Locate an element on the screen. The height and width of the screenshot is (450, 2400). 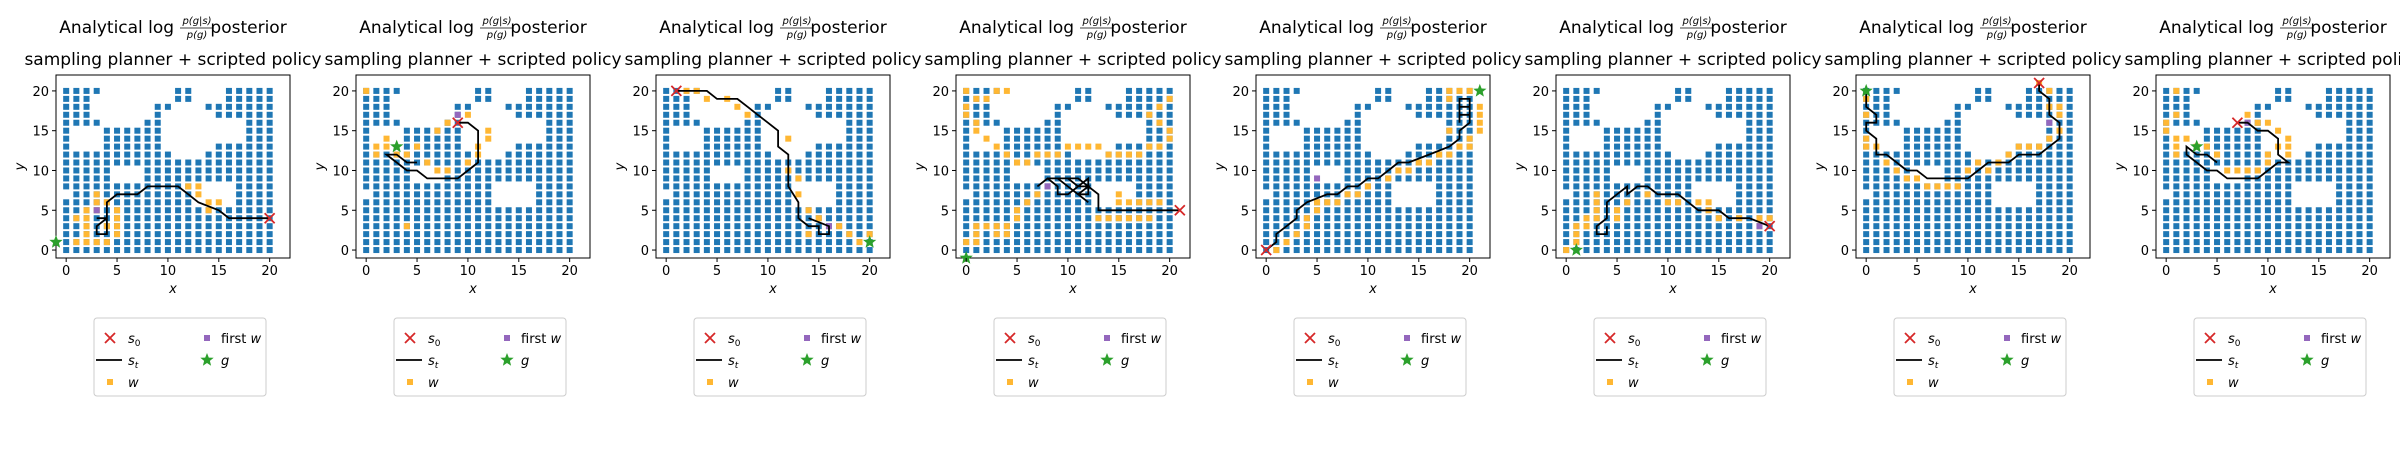
title-fraction-denominator: p(g) is located at coordinates (797, 35).